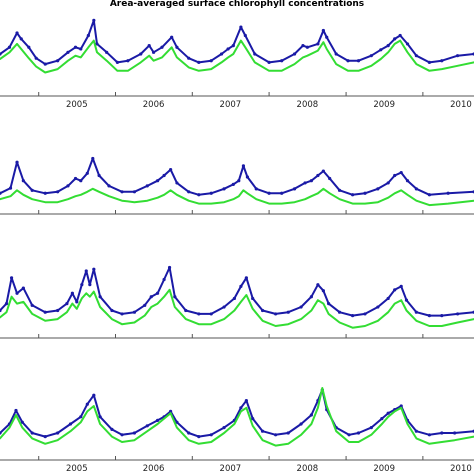 The height and width of the screenshot is (474, 474). What do you see at coordinates (154, 105) in the screenshot?
I see `x-tick-label: 2006` at bounding box center [154, 105].